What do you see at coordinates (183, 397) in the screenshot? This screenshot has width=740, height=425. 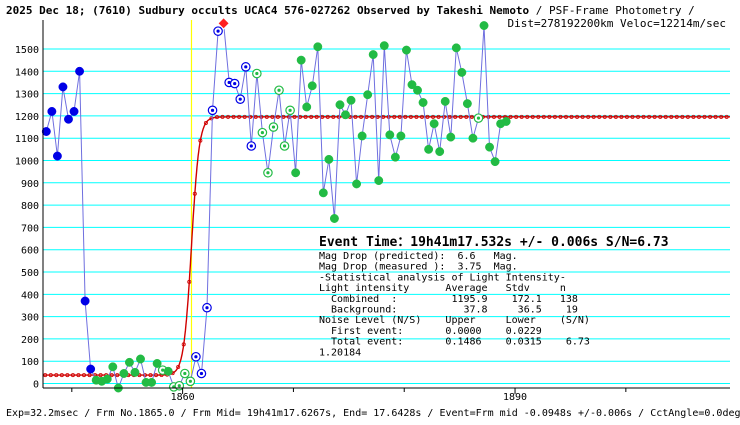 I see `x-tick-label-1860: 1860` at bounding box center [183, 397].